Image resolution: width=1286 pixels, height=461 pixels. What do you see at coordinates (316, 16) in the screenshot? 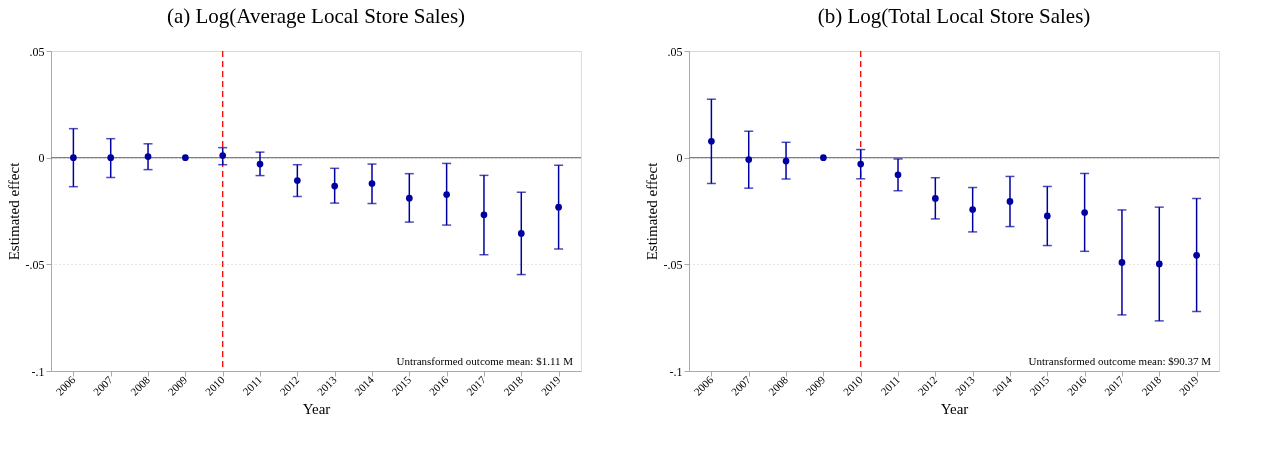
I see `chart-title: (a) Log(Average Local Store Sales)` at bounding box center [316, 16].